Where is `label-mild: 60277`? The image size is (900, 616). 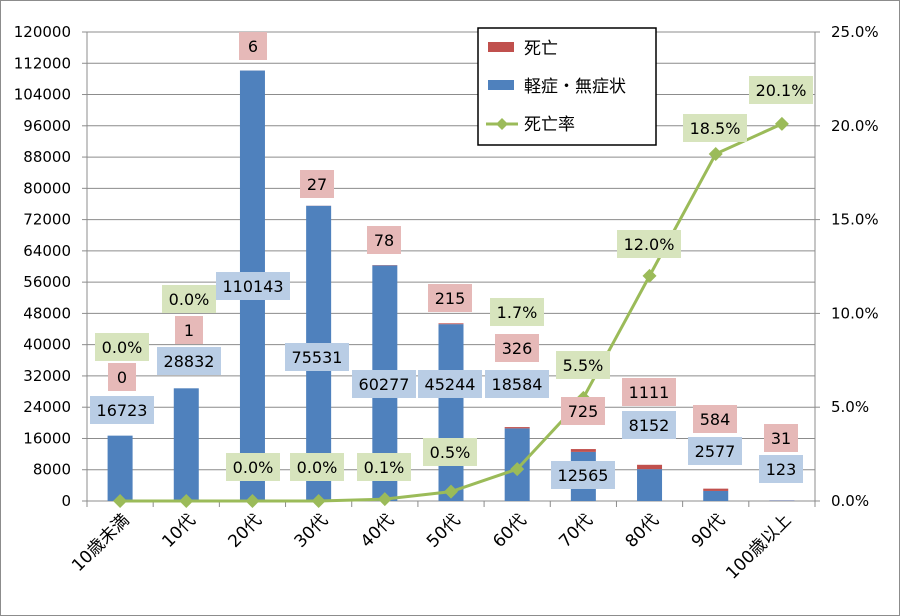 label-mild: 60277 is located at coordinates (384, 384).